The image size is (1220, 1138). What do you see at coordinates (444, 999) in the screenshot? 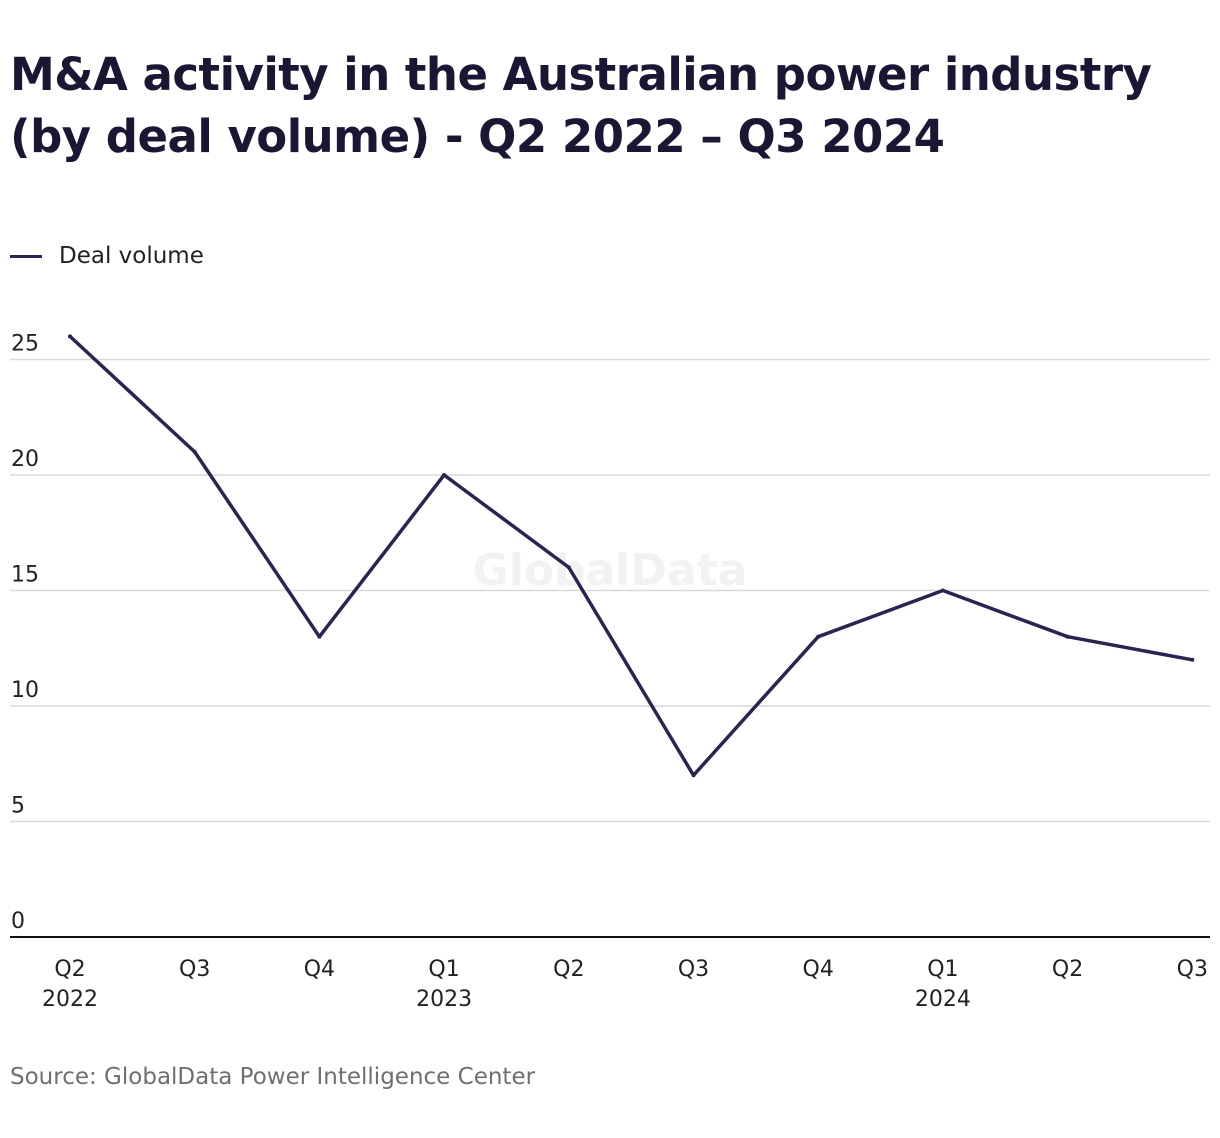
I see `x-tick-year-label: 2023` at bounding box center [444, 999].